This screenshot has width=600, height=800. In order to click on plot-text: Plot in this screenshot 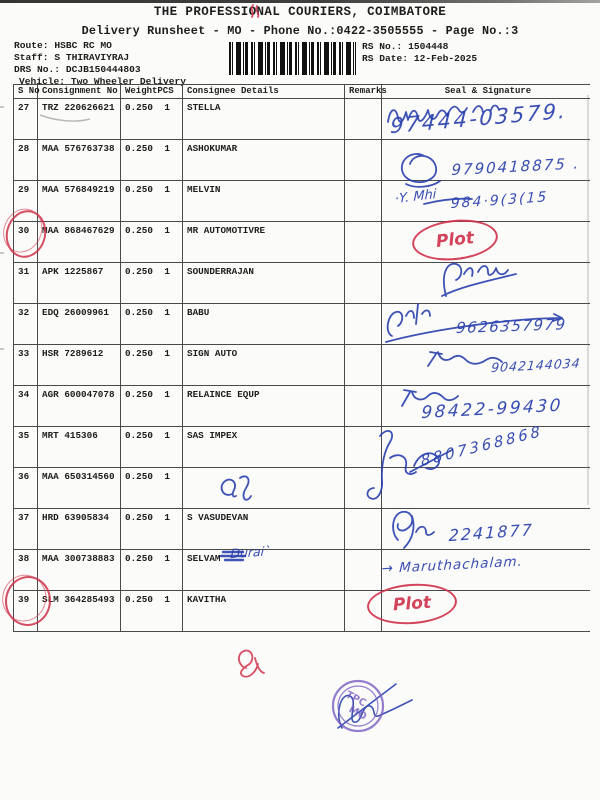, I will do `click(455, 240)`.